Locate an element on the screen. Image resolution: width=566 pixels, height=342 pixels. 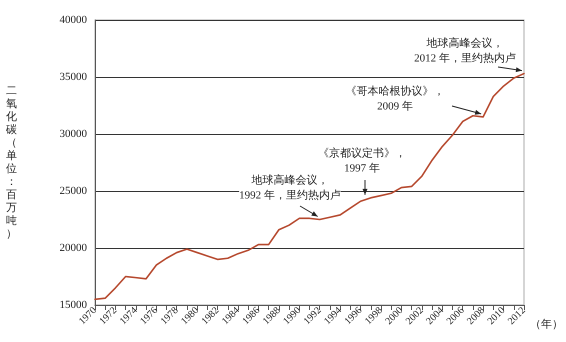
y-tick-label: 20000 is located at coordinates (74, 248).